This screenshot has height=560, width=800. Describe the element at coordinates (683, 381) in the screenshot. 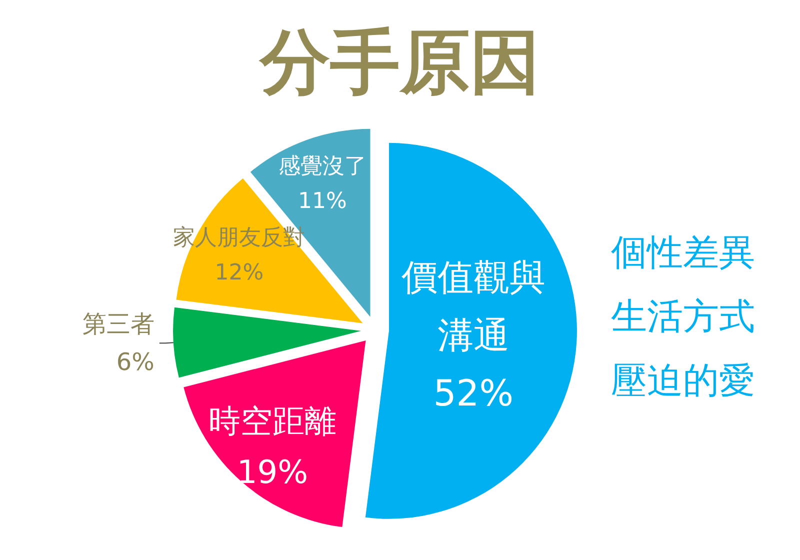

I see `text: 壓迫的愛` at that location.